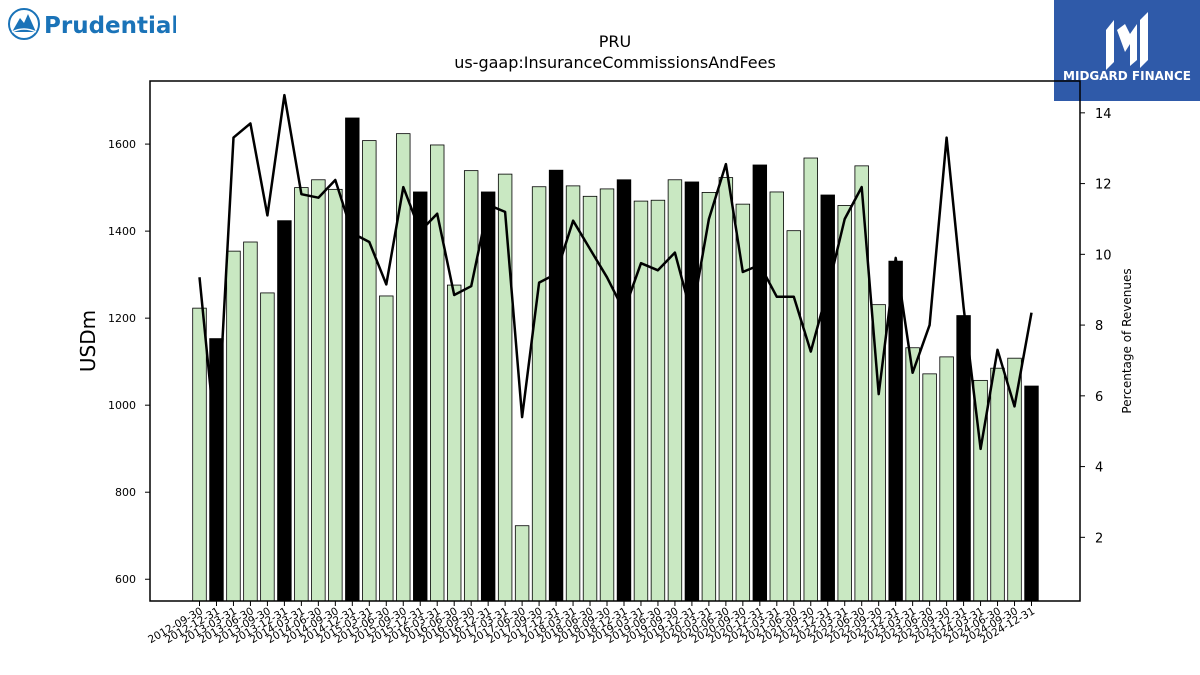 The width and height of the screenshot is (1200, 675). I want to click on y-tick-label: 1000, so click(122, 405).